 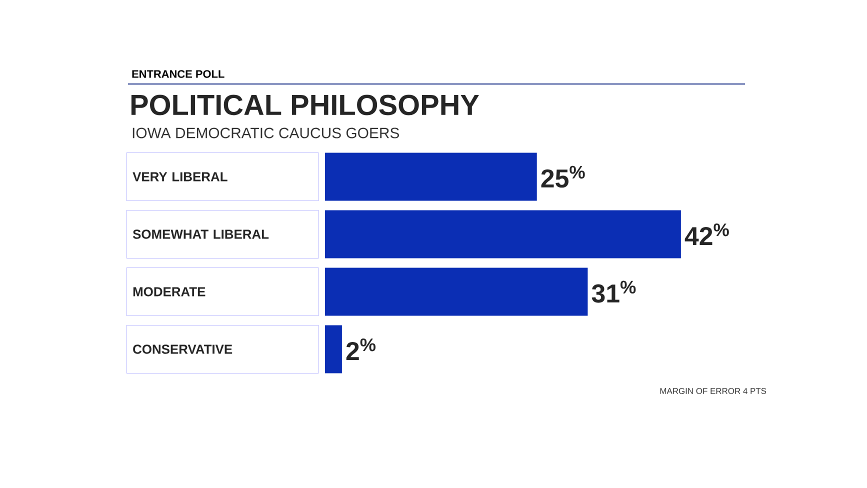 I want to click on y-tick-label: SOMEWHAT LIBERAL, so click(x=200, y=234).